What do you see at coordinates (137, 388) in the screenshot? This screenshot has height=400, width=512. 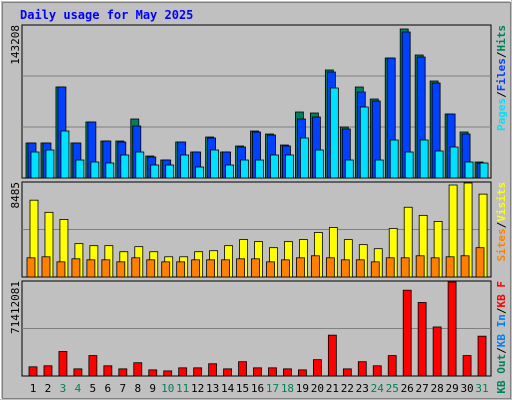 I see `x-tick-label: 8` at bounding box center [137, 388].